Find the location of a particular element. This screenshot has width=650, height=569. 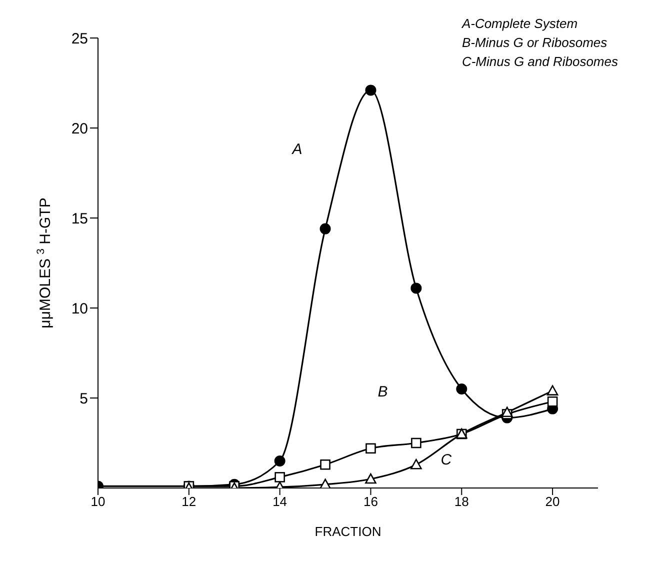

series-label: C is located at coordinates (446, 460).